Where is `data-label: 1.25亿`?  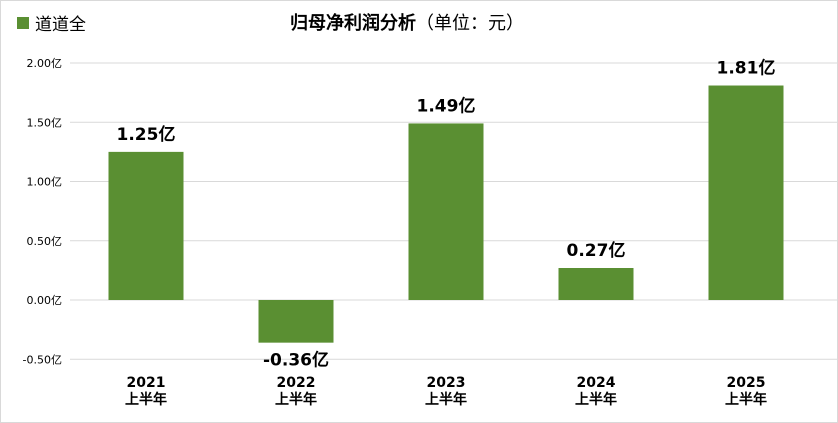 data-label: 1.25亿 is located at coordinates (146, 134).